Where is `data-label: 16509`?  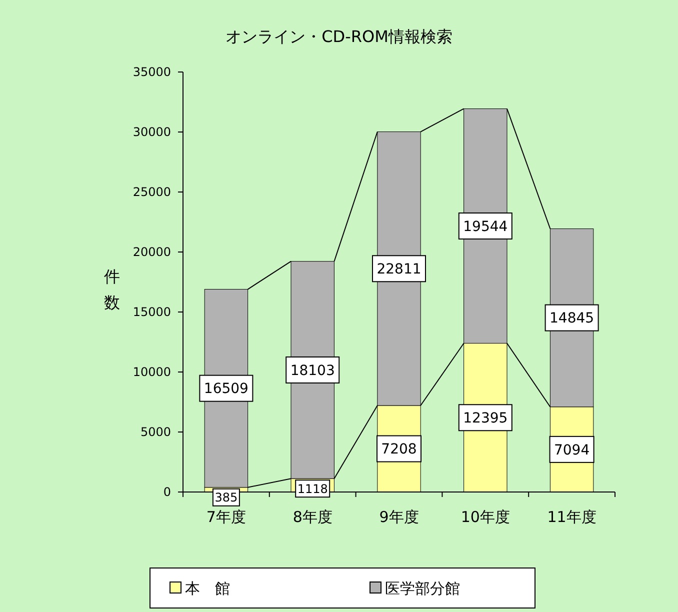
data-label: 16509 is located at coordinates (226, 389).